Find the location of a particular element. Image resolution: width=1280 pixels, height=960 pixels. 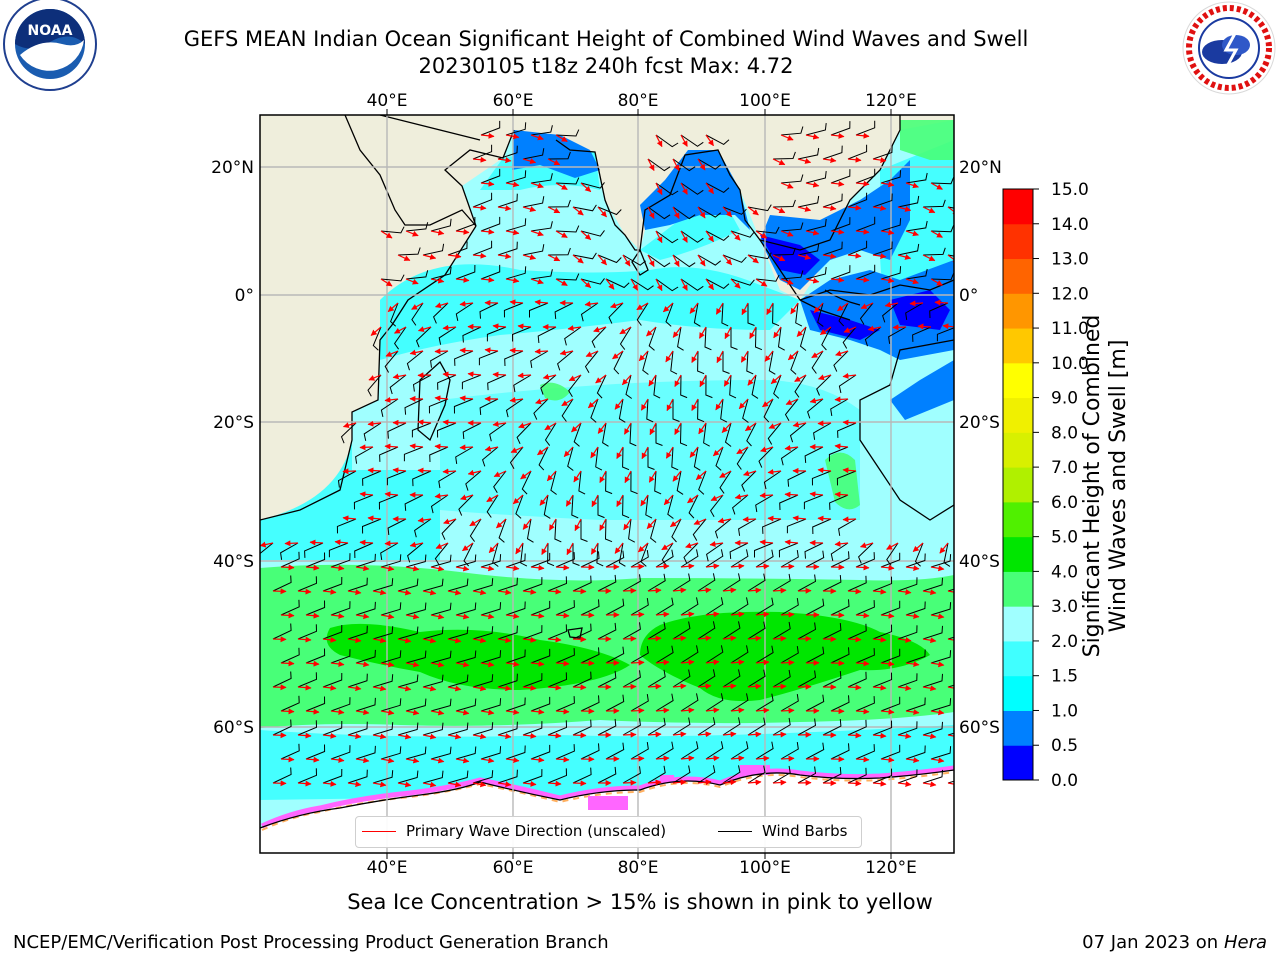

wind-legend-swatch is located at coordinates (735, 831).